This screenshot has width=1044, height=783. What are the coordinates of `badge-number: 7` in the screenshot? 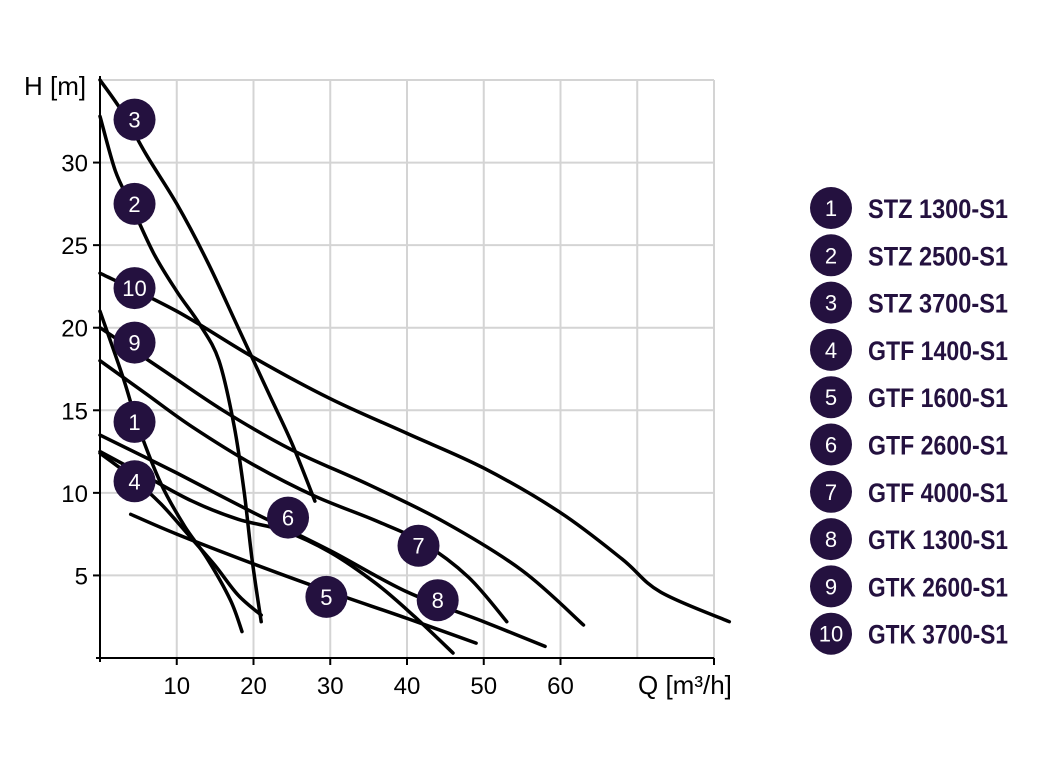 It's located at (418, 546).